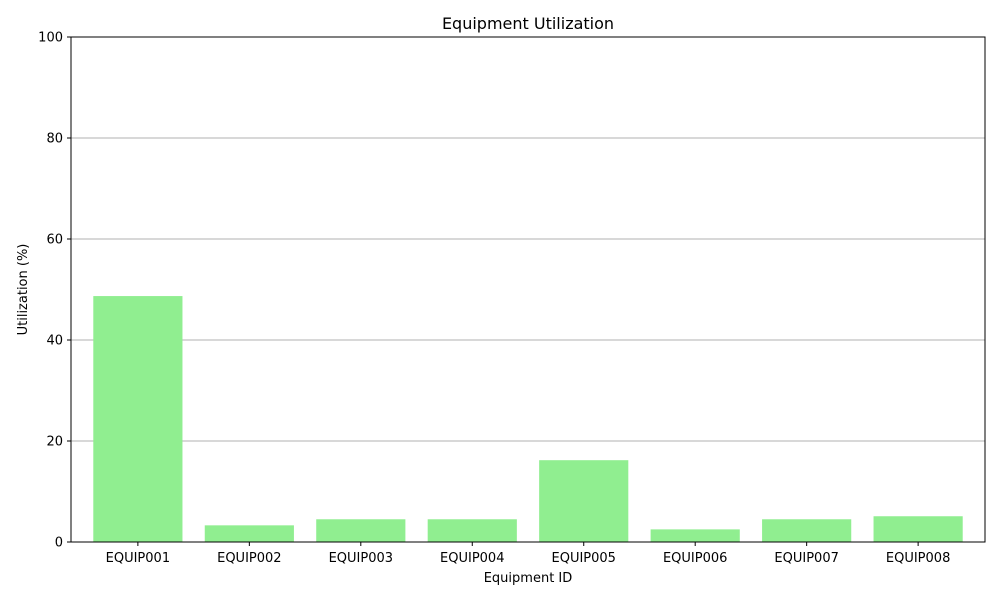  What do you see at coordinates (361, 530) in the screenshot?
I see `bar-equip003` at bounding box center [361, 530].